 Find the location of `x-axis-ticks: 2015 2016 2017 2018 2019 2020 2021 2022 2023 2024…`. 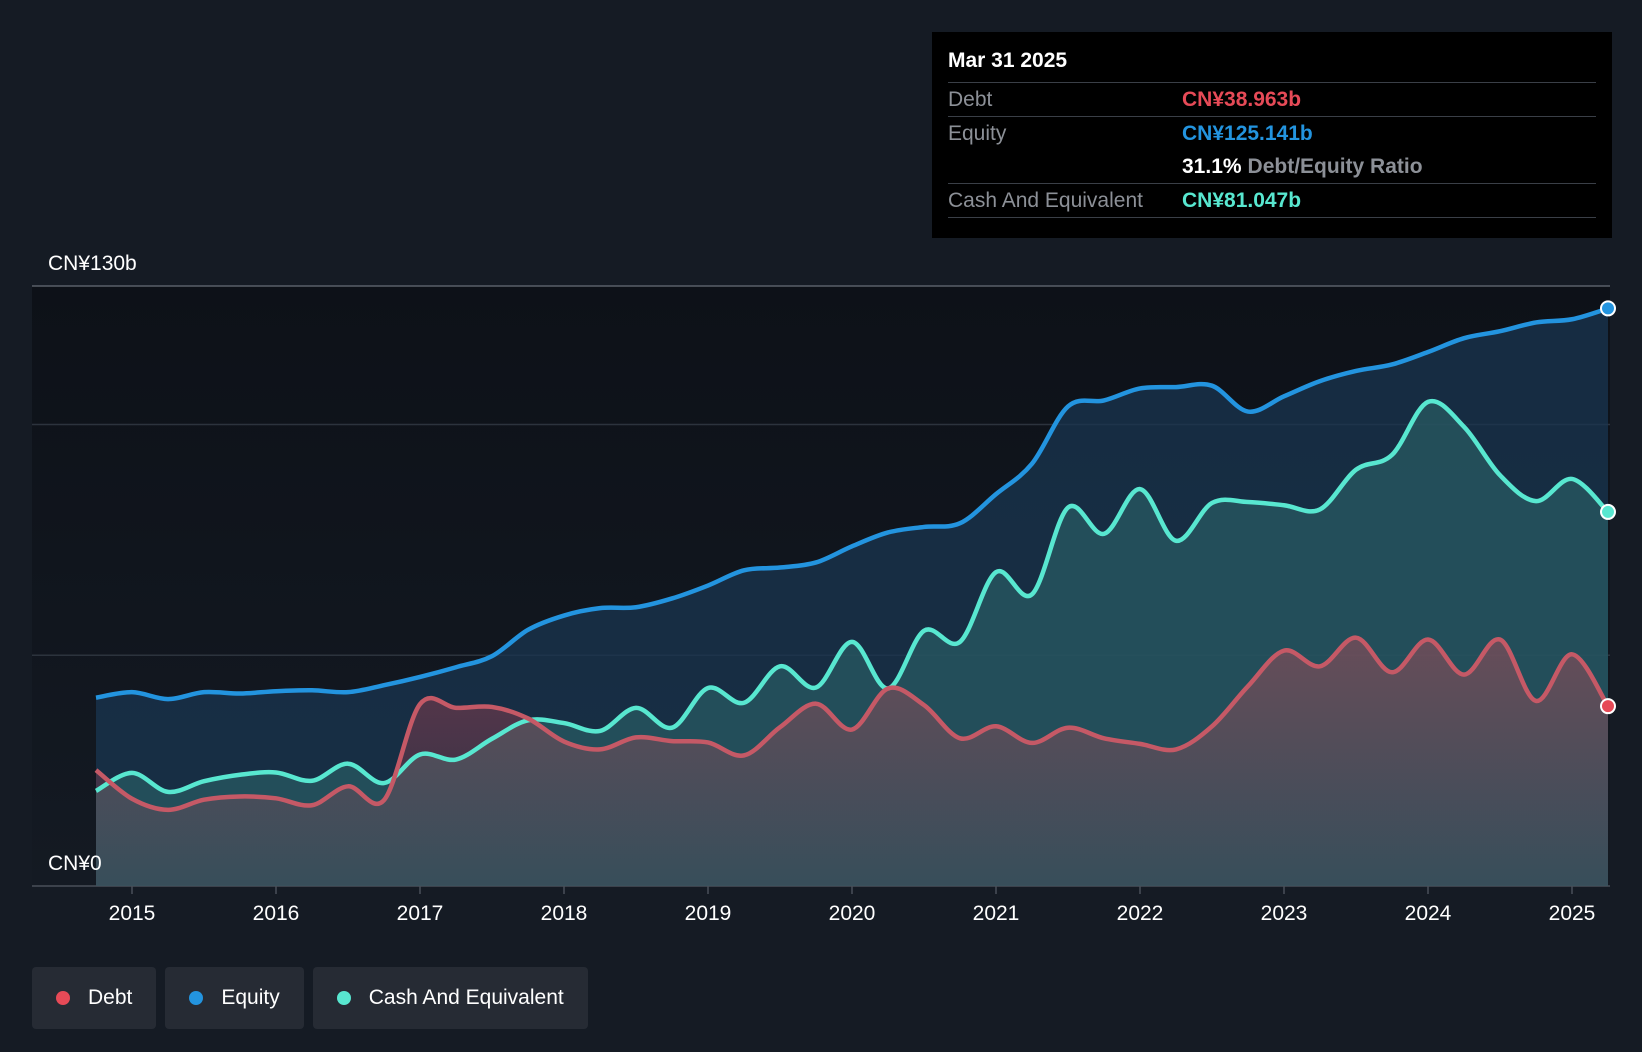

x-axis-ticks: 2015 2016 2017 2018 2019 2020 2021 2022 2023 2024… is located at coordinates (852, 905).